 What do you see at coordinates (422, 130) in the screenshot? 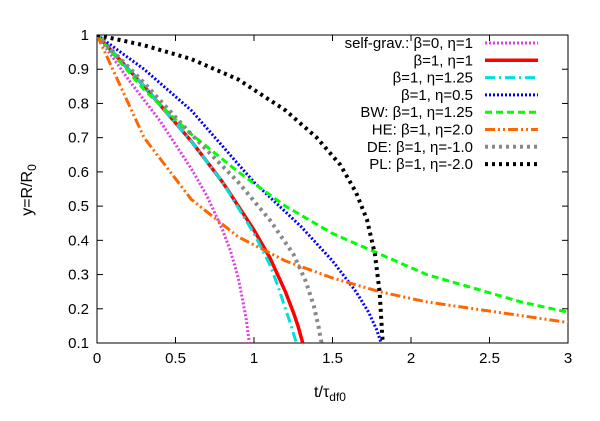
I see `legend-label-6: HE: β=1, η=2.0` at bounding box center [422, 130].